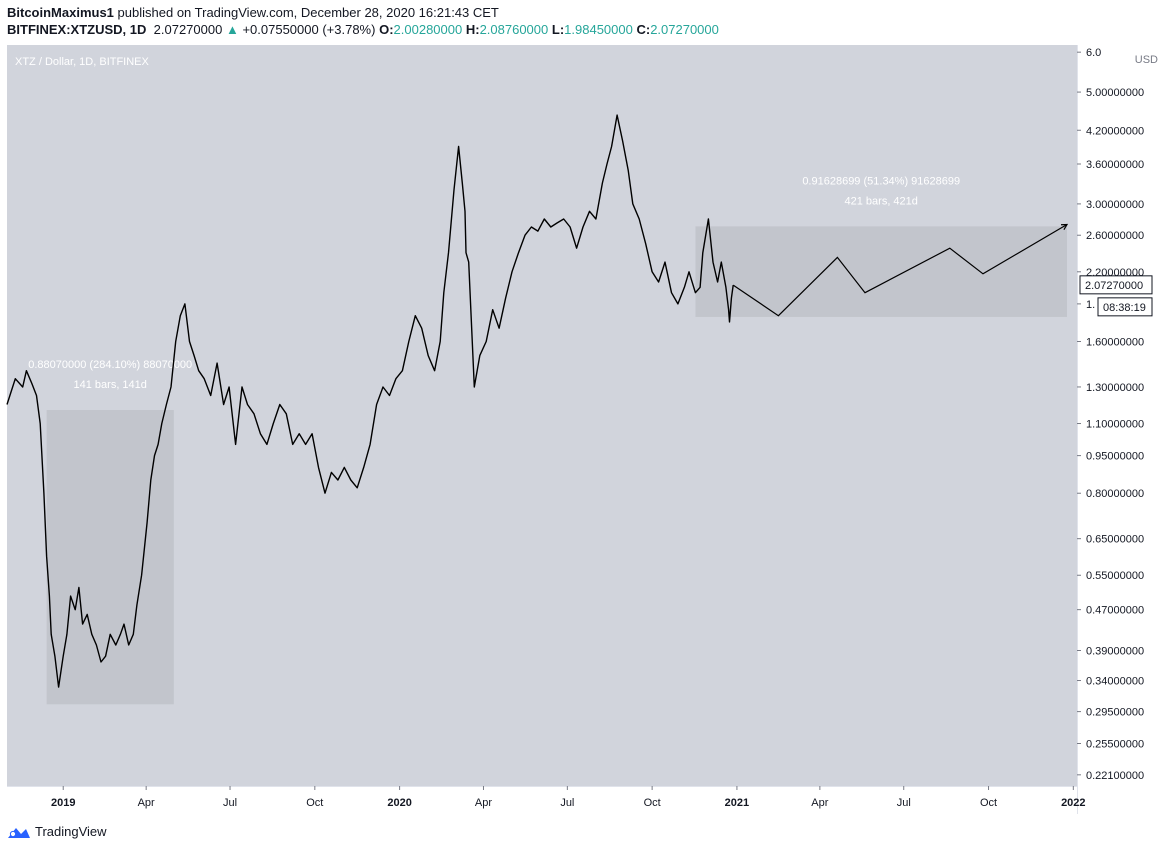 This screenshot has height=852, width=1171. I want to click on measure-box-label: 0.88070000 (284.10%) 88070000, so click(110, 365).